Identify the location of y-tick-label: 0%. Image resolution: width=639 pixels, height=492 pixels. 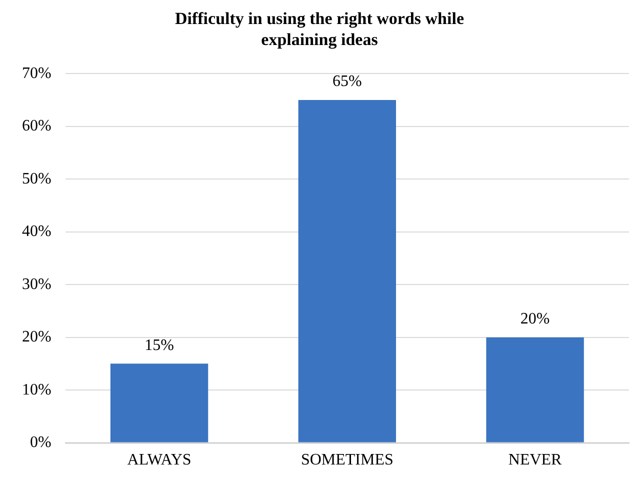
(41, 443).